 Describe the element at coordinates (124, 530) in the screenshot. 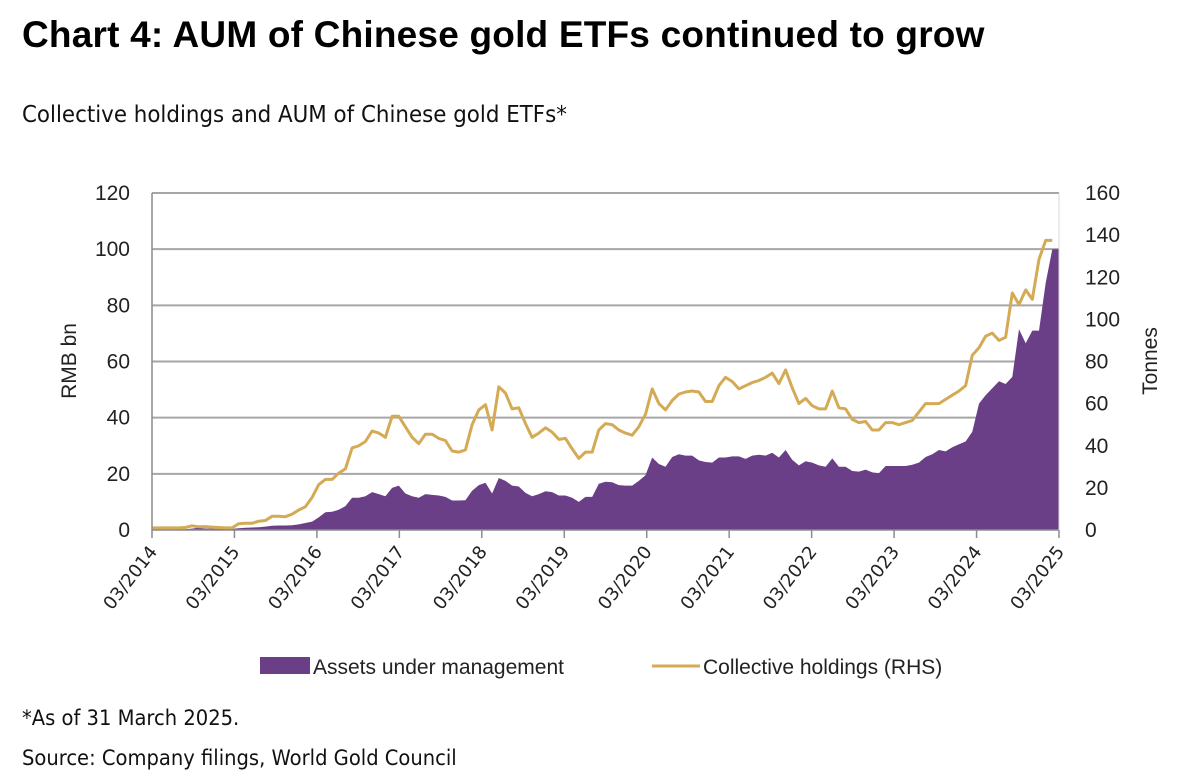

I see `left-tick-label: 0` at that location.